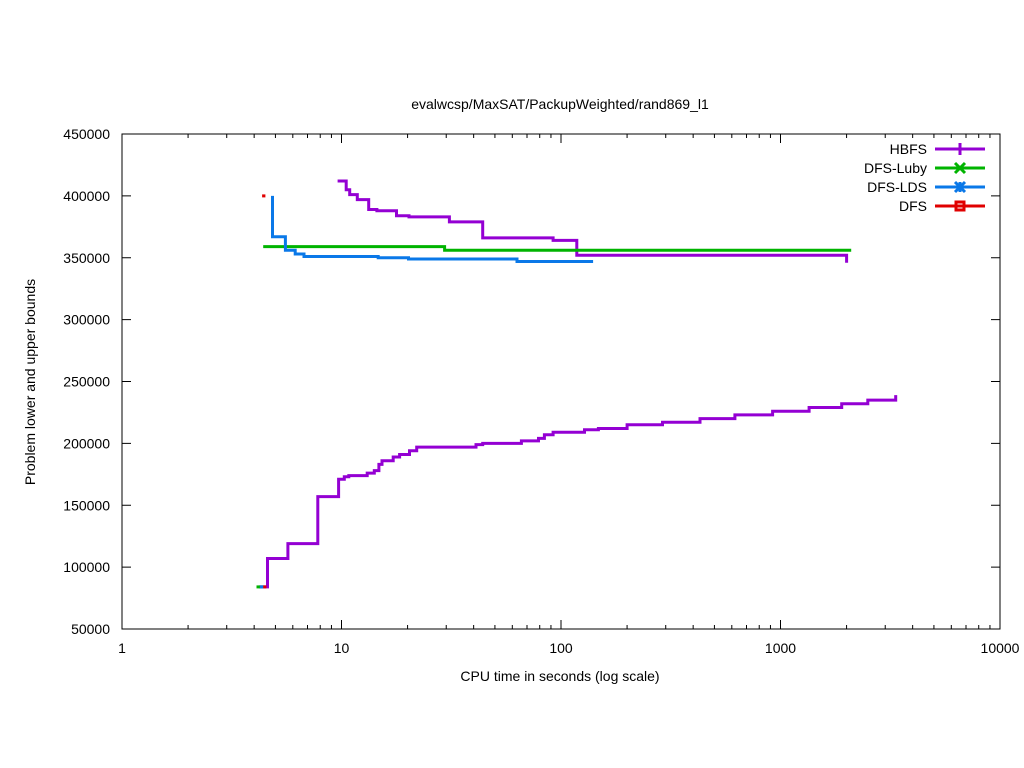 This screenshot has width=1024, height=768. I want to click on series-line-hbfs-upper, so click(593, 221).